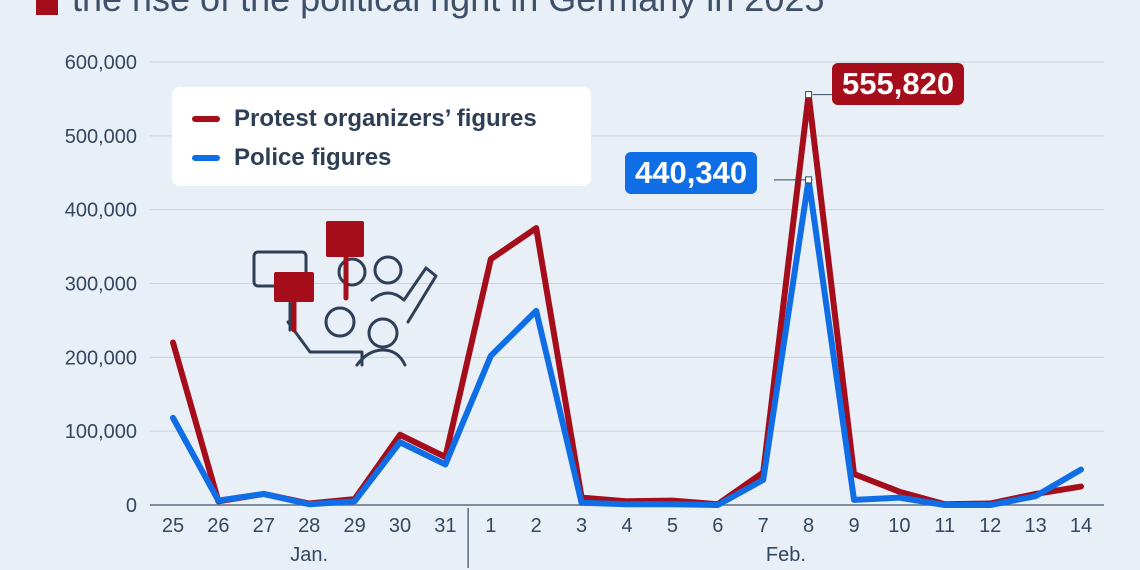  What do you see at coordinates (206, 158) in the screenshot?
I see `legend-swatch-police` at bounding box center [206, 158].